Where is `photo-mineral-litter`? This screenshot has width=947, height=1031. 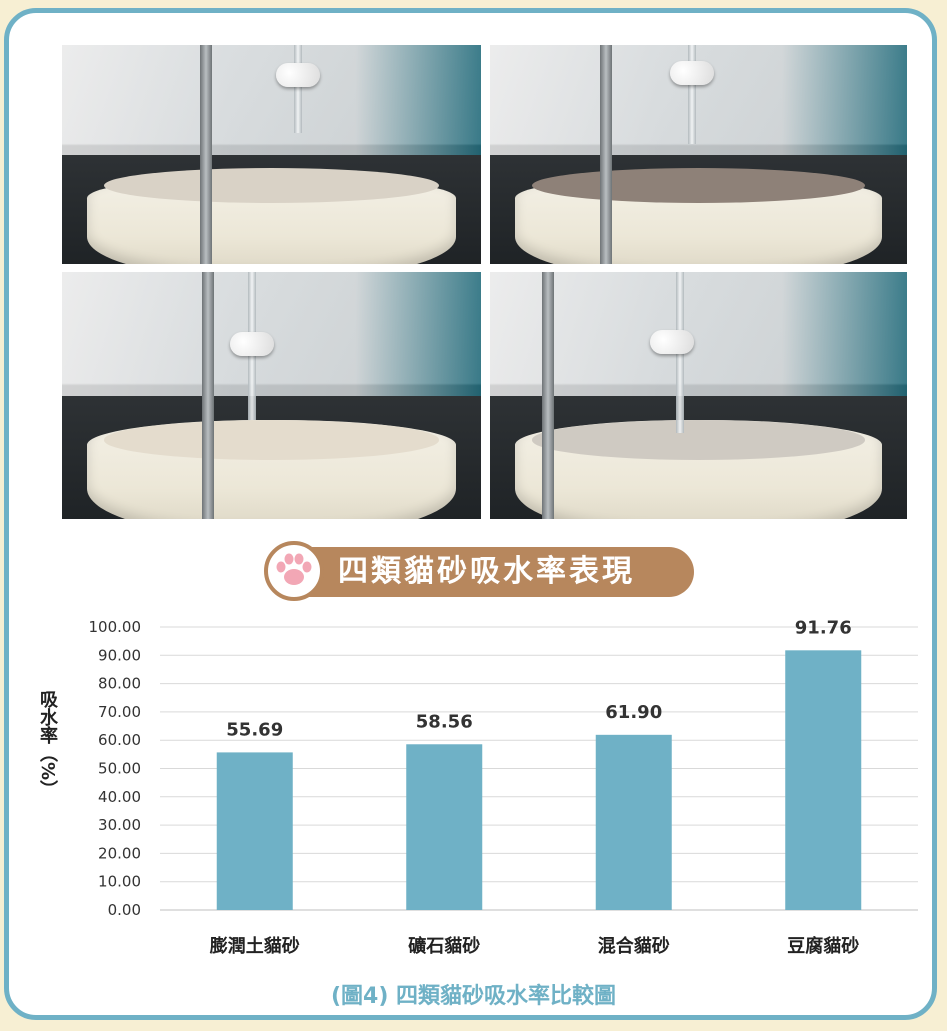 photo-mineral-litter is located at coordinates (698, 154).